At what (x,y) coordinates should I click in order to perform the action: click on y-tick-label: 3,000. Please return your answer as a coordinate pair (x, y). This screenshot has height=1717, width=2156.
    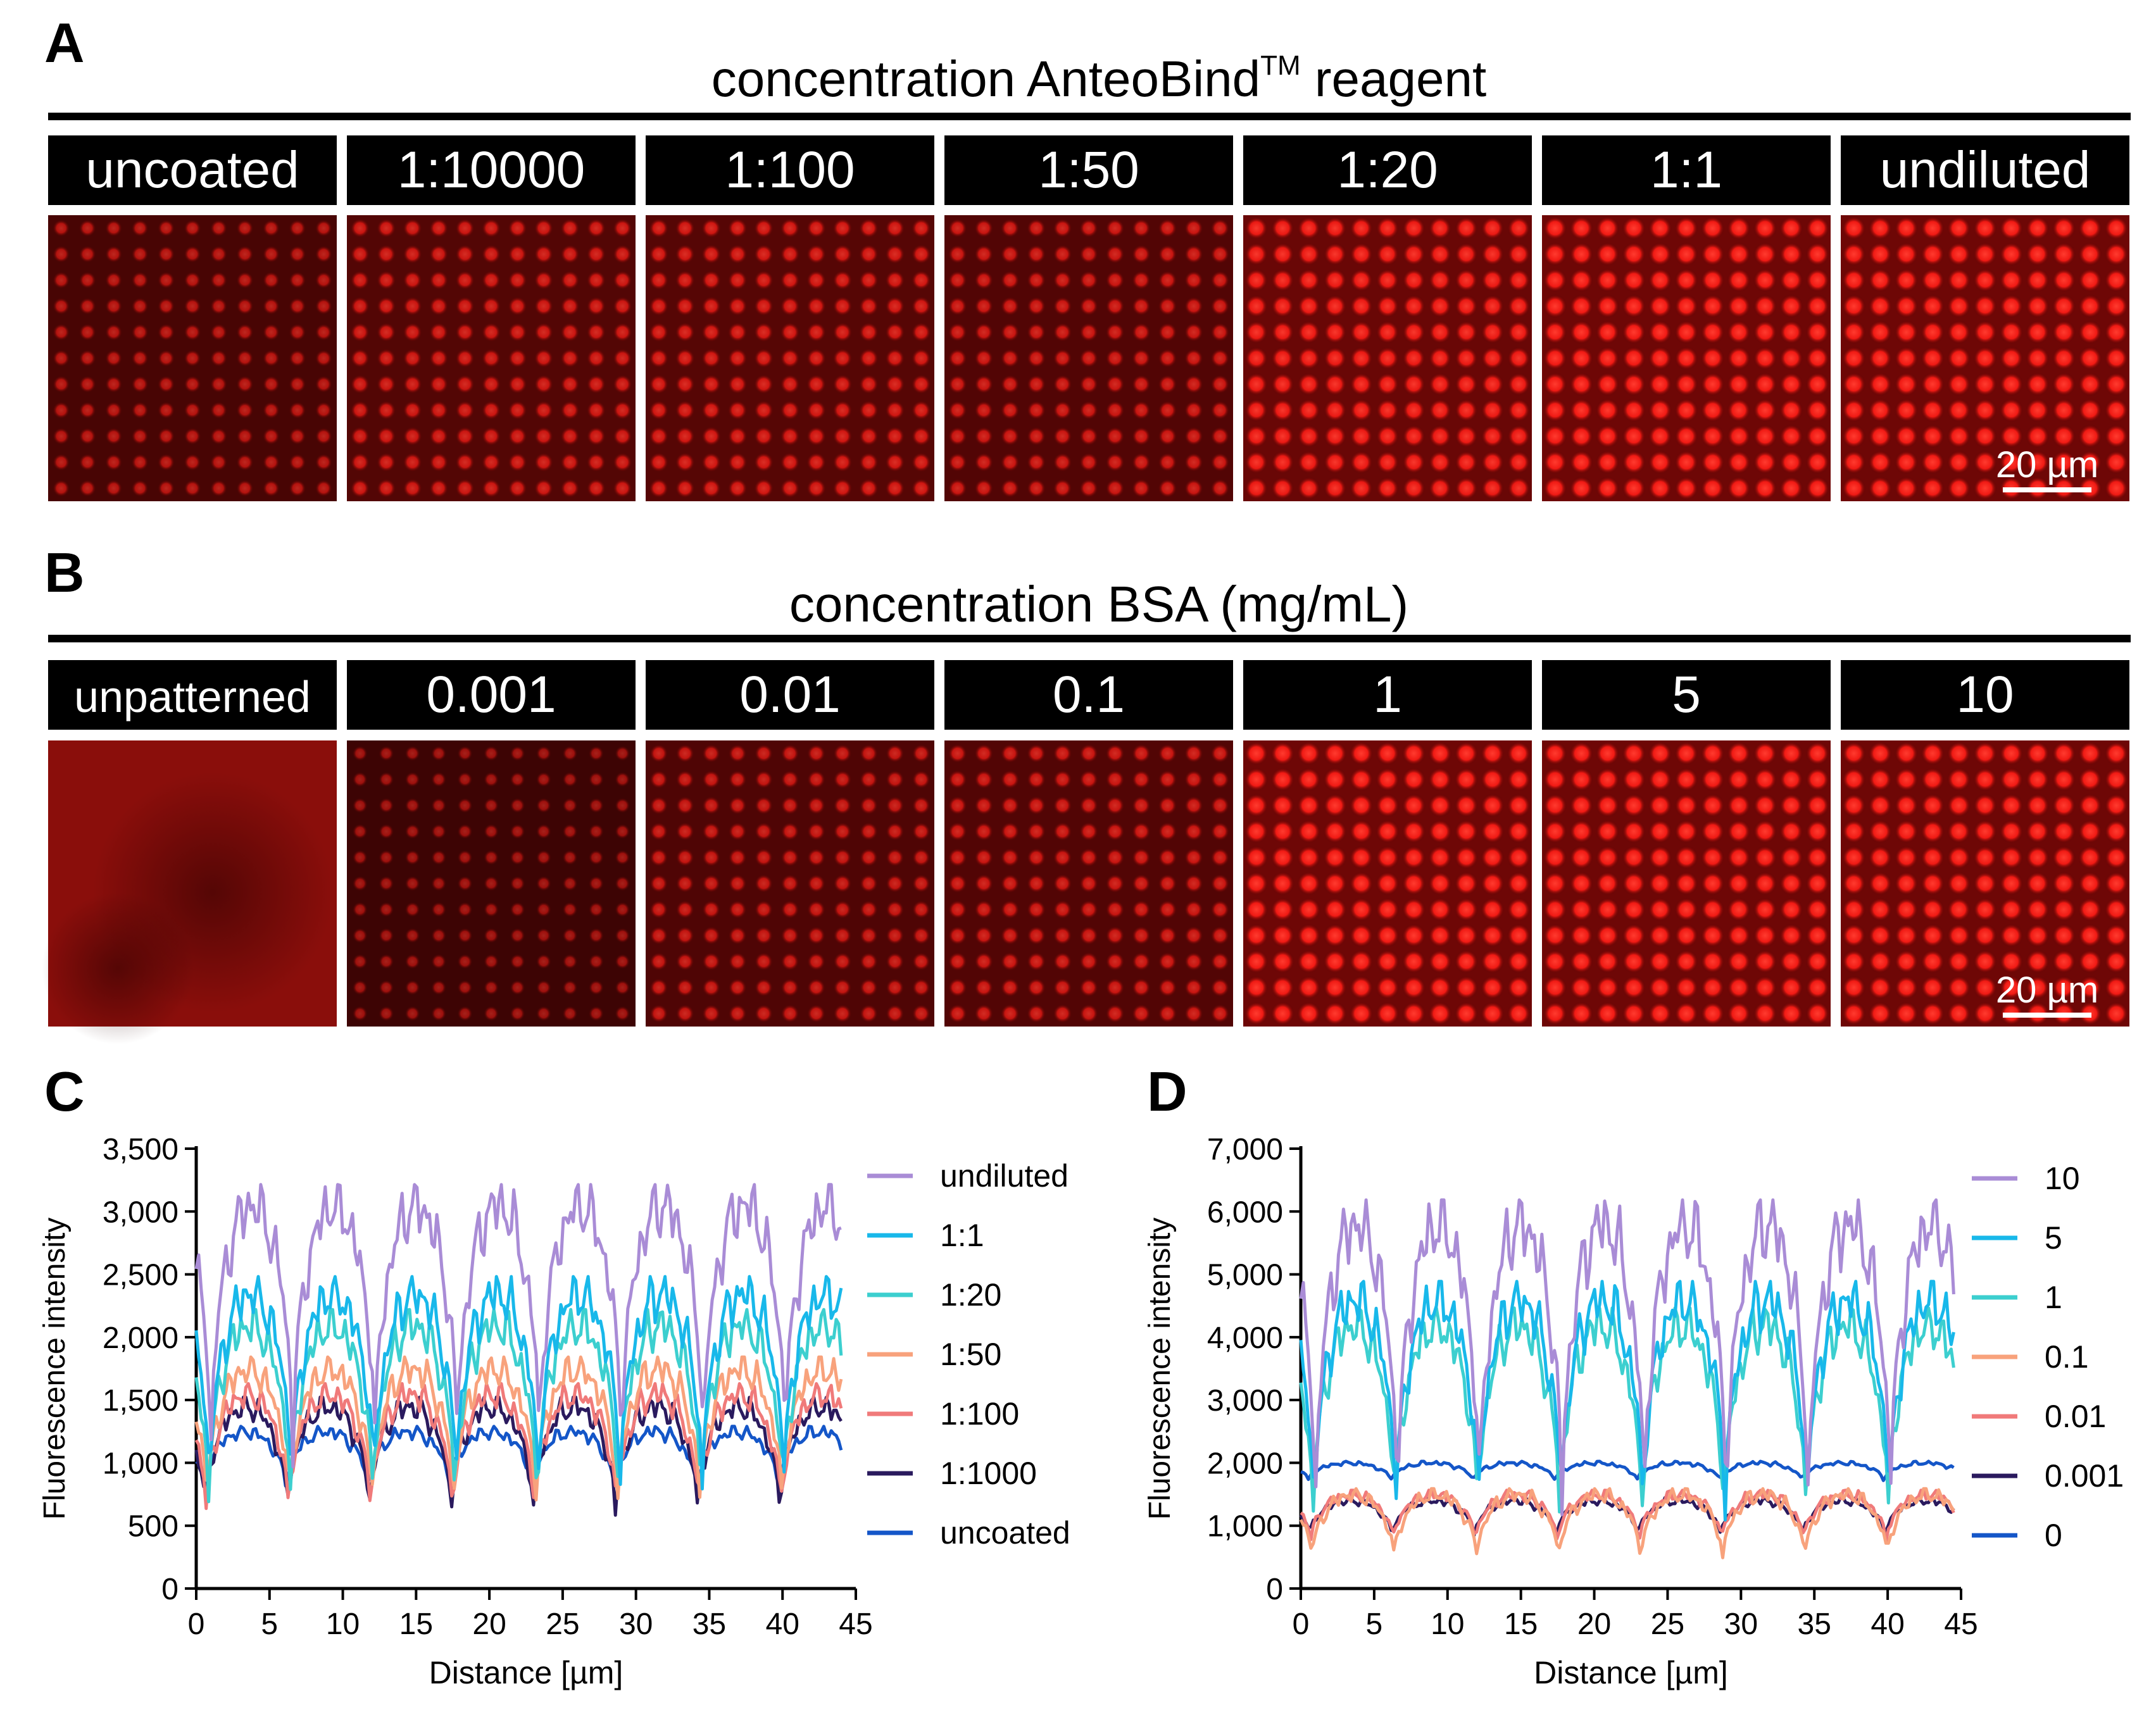
    Looking at the image, I should click on (1245, 1401).